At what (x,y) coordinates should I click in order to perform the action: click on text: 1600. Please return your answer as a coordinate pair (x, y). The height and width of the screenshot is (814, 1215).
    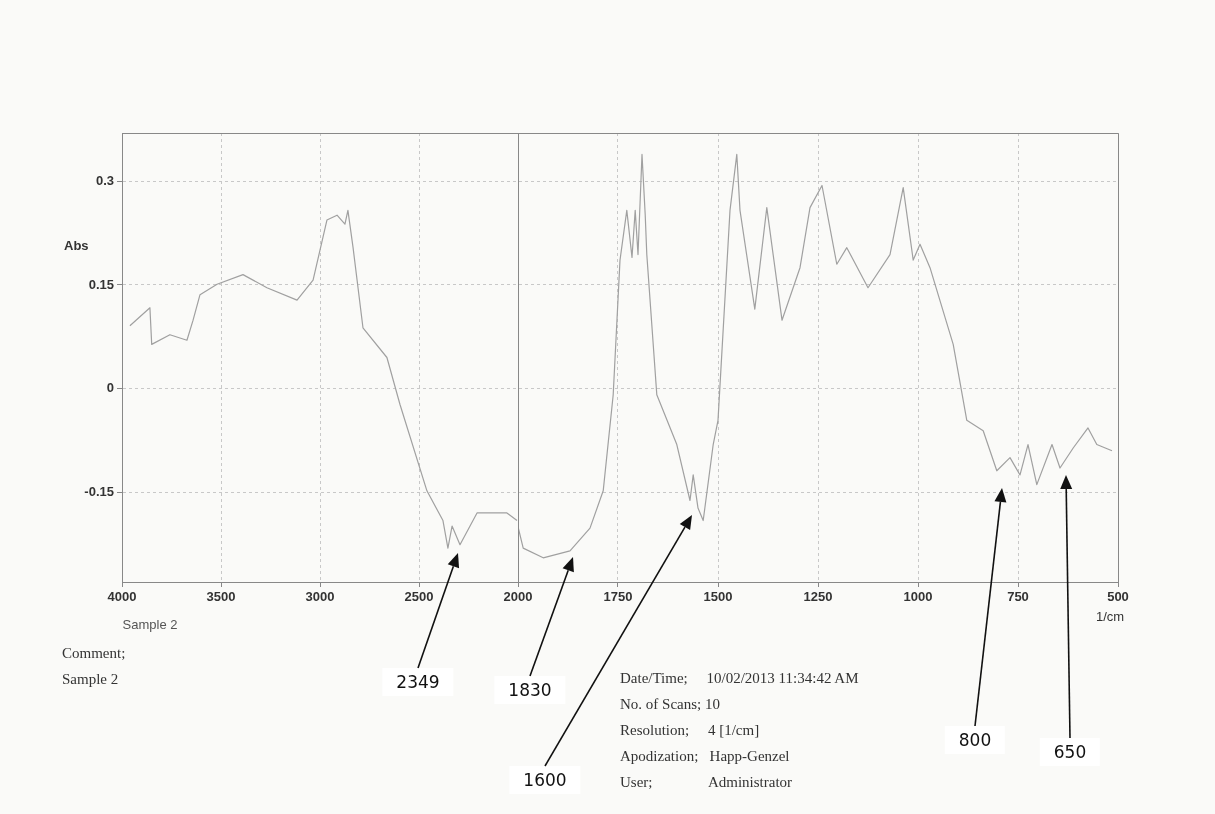
    Looking at the image, I should click on (545, 780).